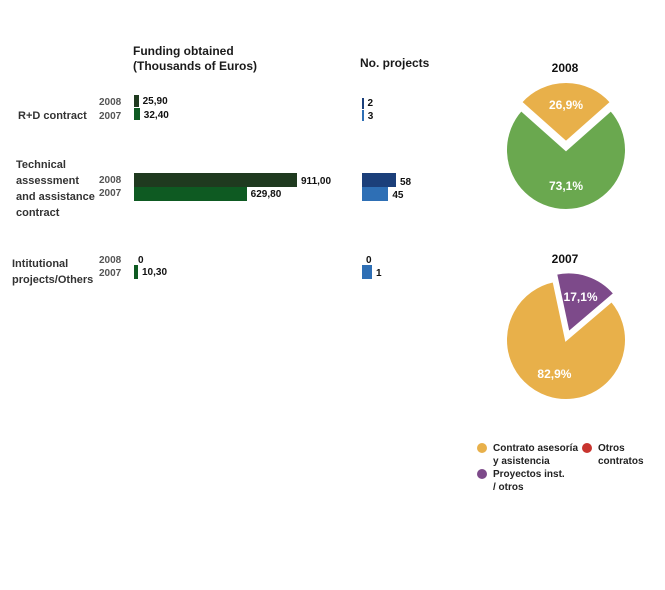 This screenshot has height=590, width=665. I want to click on pie-slice-label: 26,9%, so click(566, 105).